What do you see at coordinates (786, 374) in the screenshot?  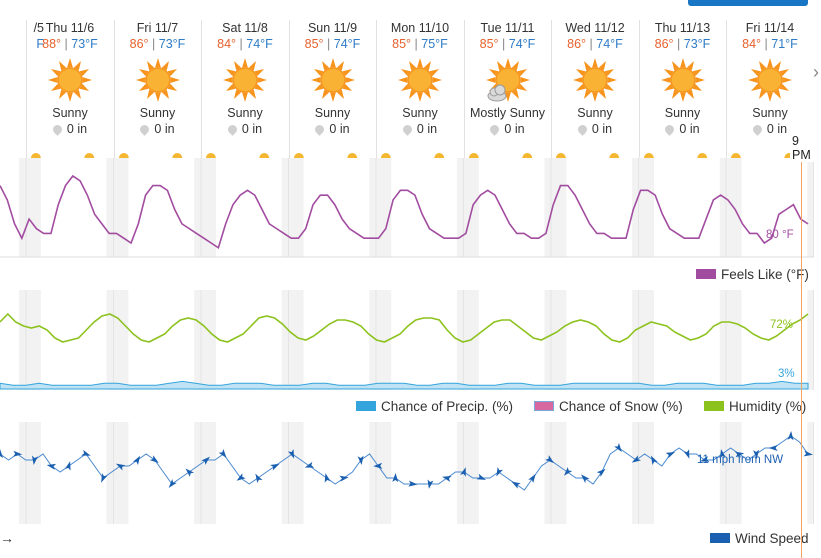 I see `precip-annotation: 3%` at bounding box center [786, 374].